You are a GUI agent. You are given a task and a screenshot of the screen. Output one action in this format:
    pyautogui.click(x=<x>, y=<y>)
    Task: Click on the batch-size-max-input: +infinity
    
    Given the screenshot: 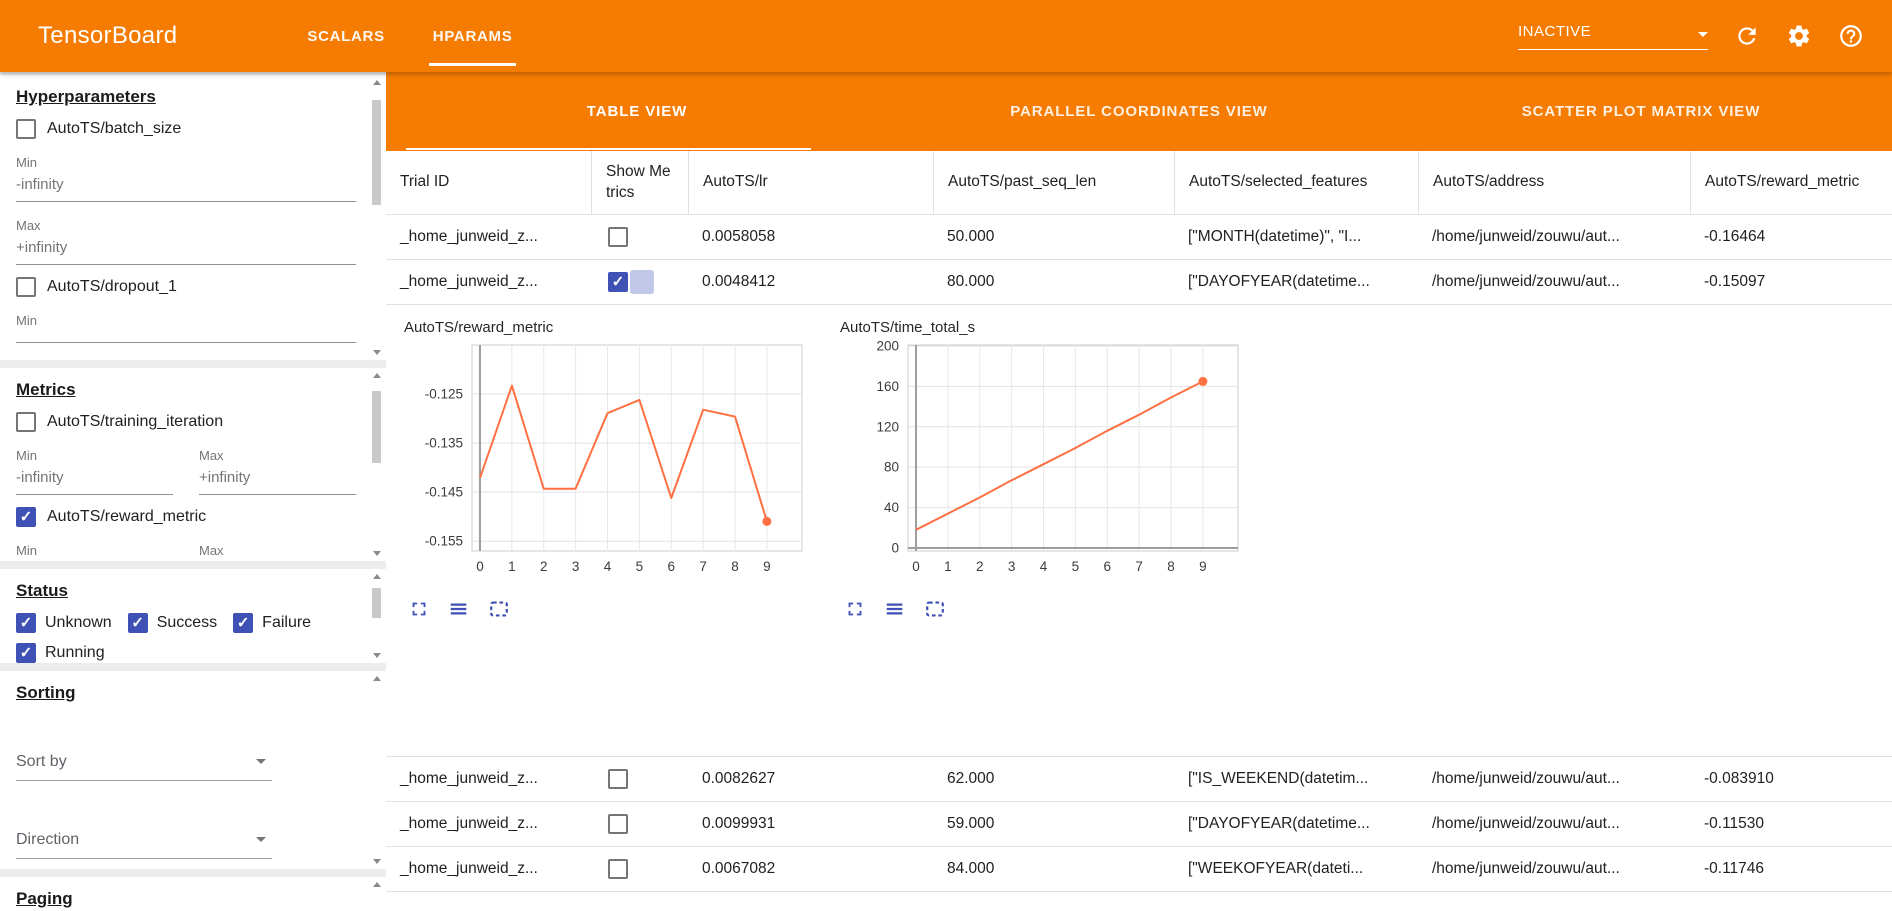 What is the action you would take?
    pyautogui.click(x=186, y=249)
    